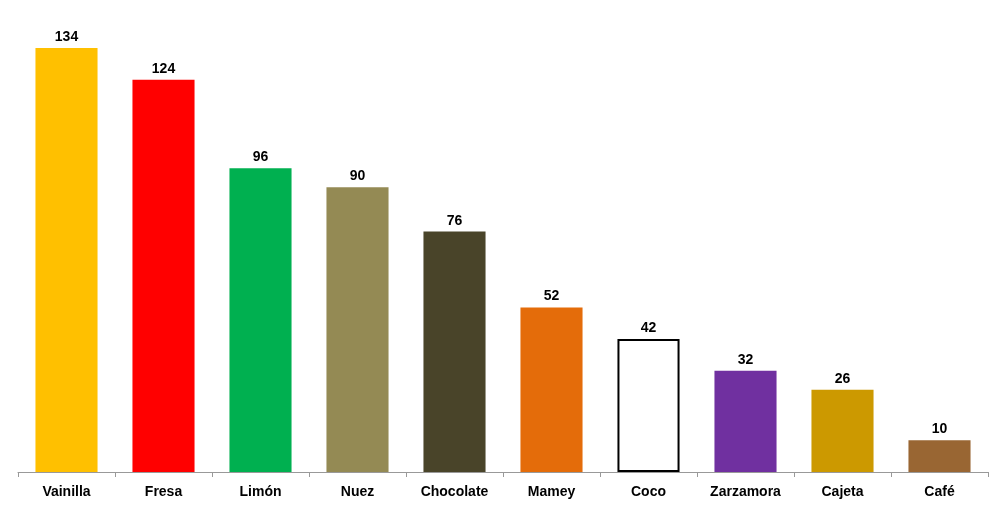 The image size is (1005, 520). What do you see at coordinates (842, 377) in the screenshot?
I see `data-label: 26` at bounding box center [842, 377].